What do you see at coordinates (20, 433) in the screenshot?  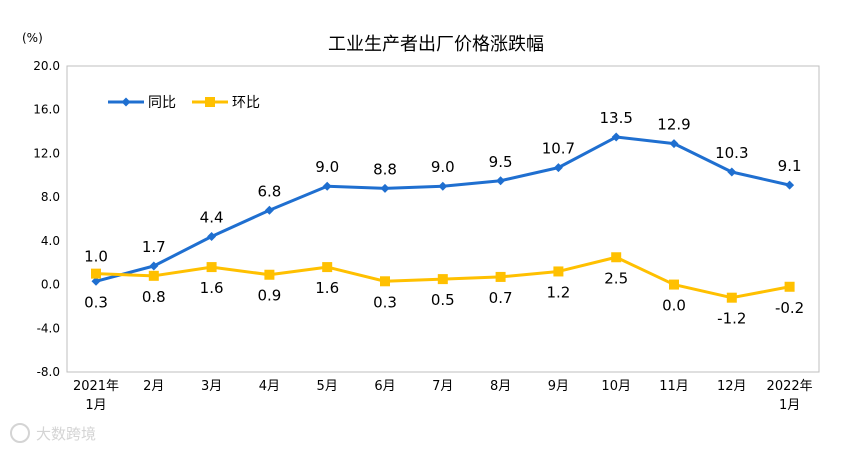 I see `watermark-logo-icon` at bounding box center [20, 433].